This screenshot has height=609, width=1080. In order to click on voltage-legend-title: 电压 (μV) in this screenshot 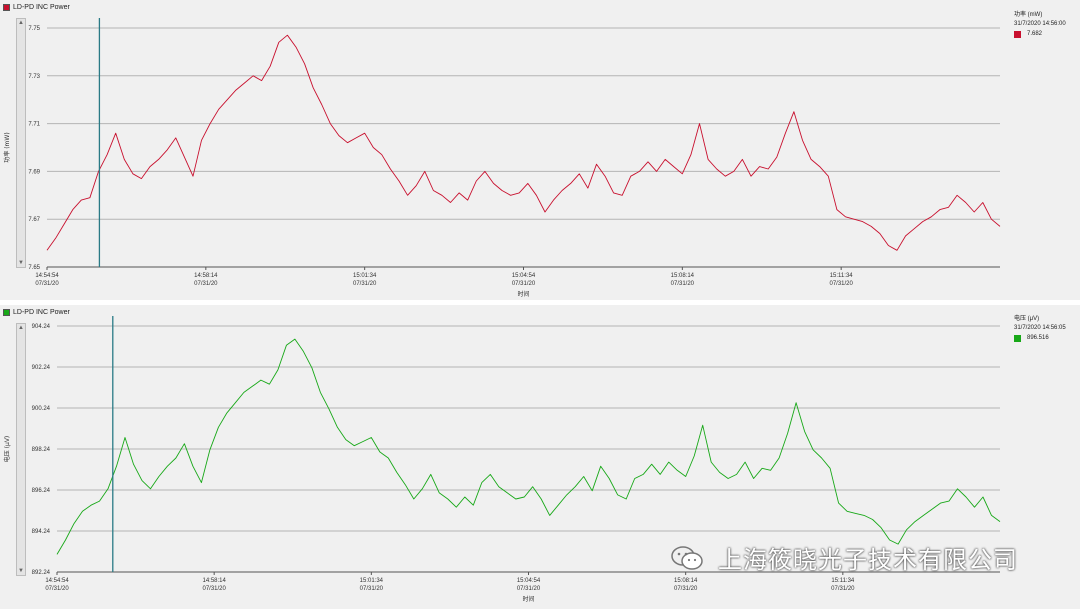, I will do `click(1027, 319)`.